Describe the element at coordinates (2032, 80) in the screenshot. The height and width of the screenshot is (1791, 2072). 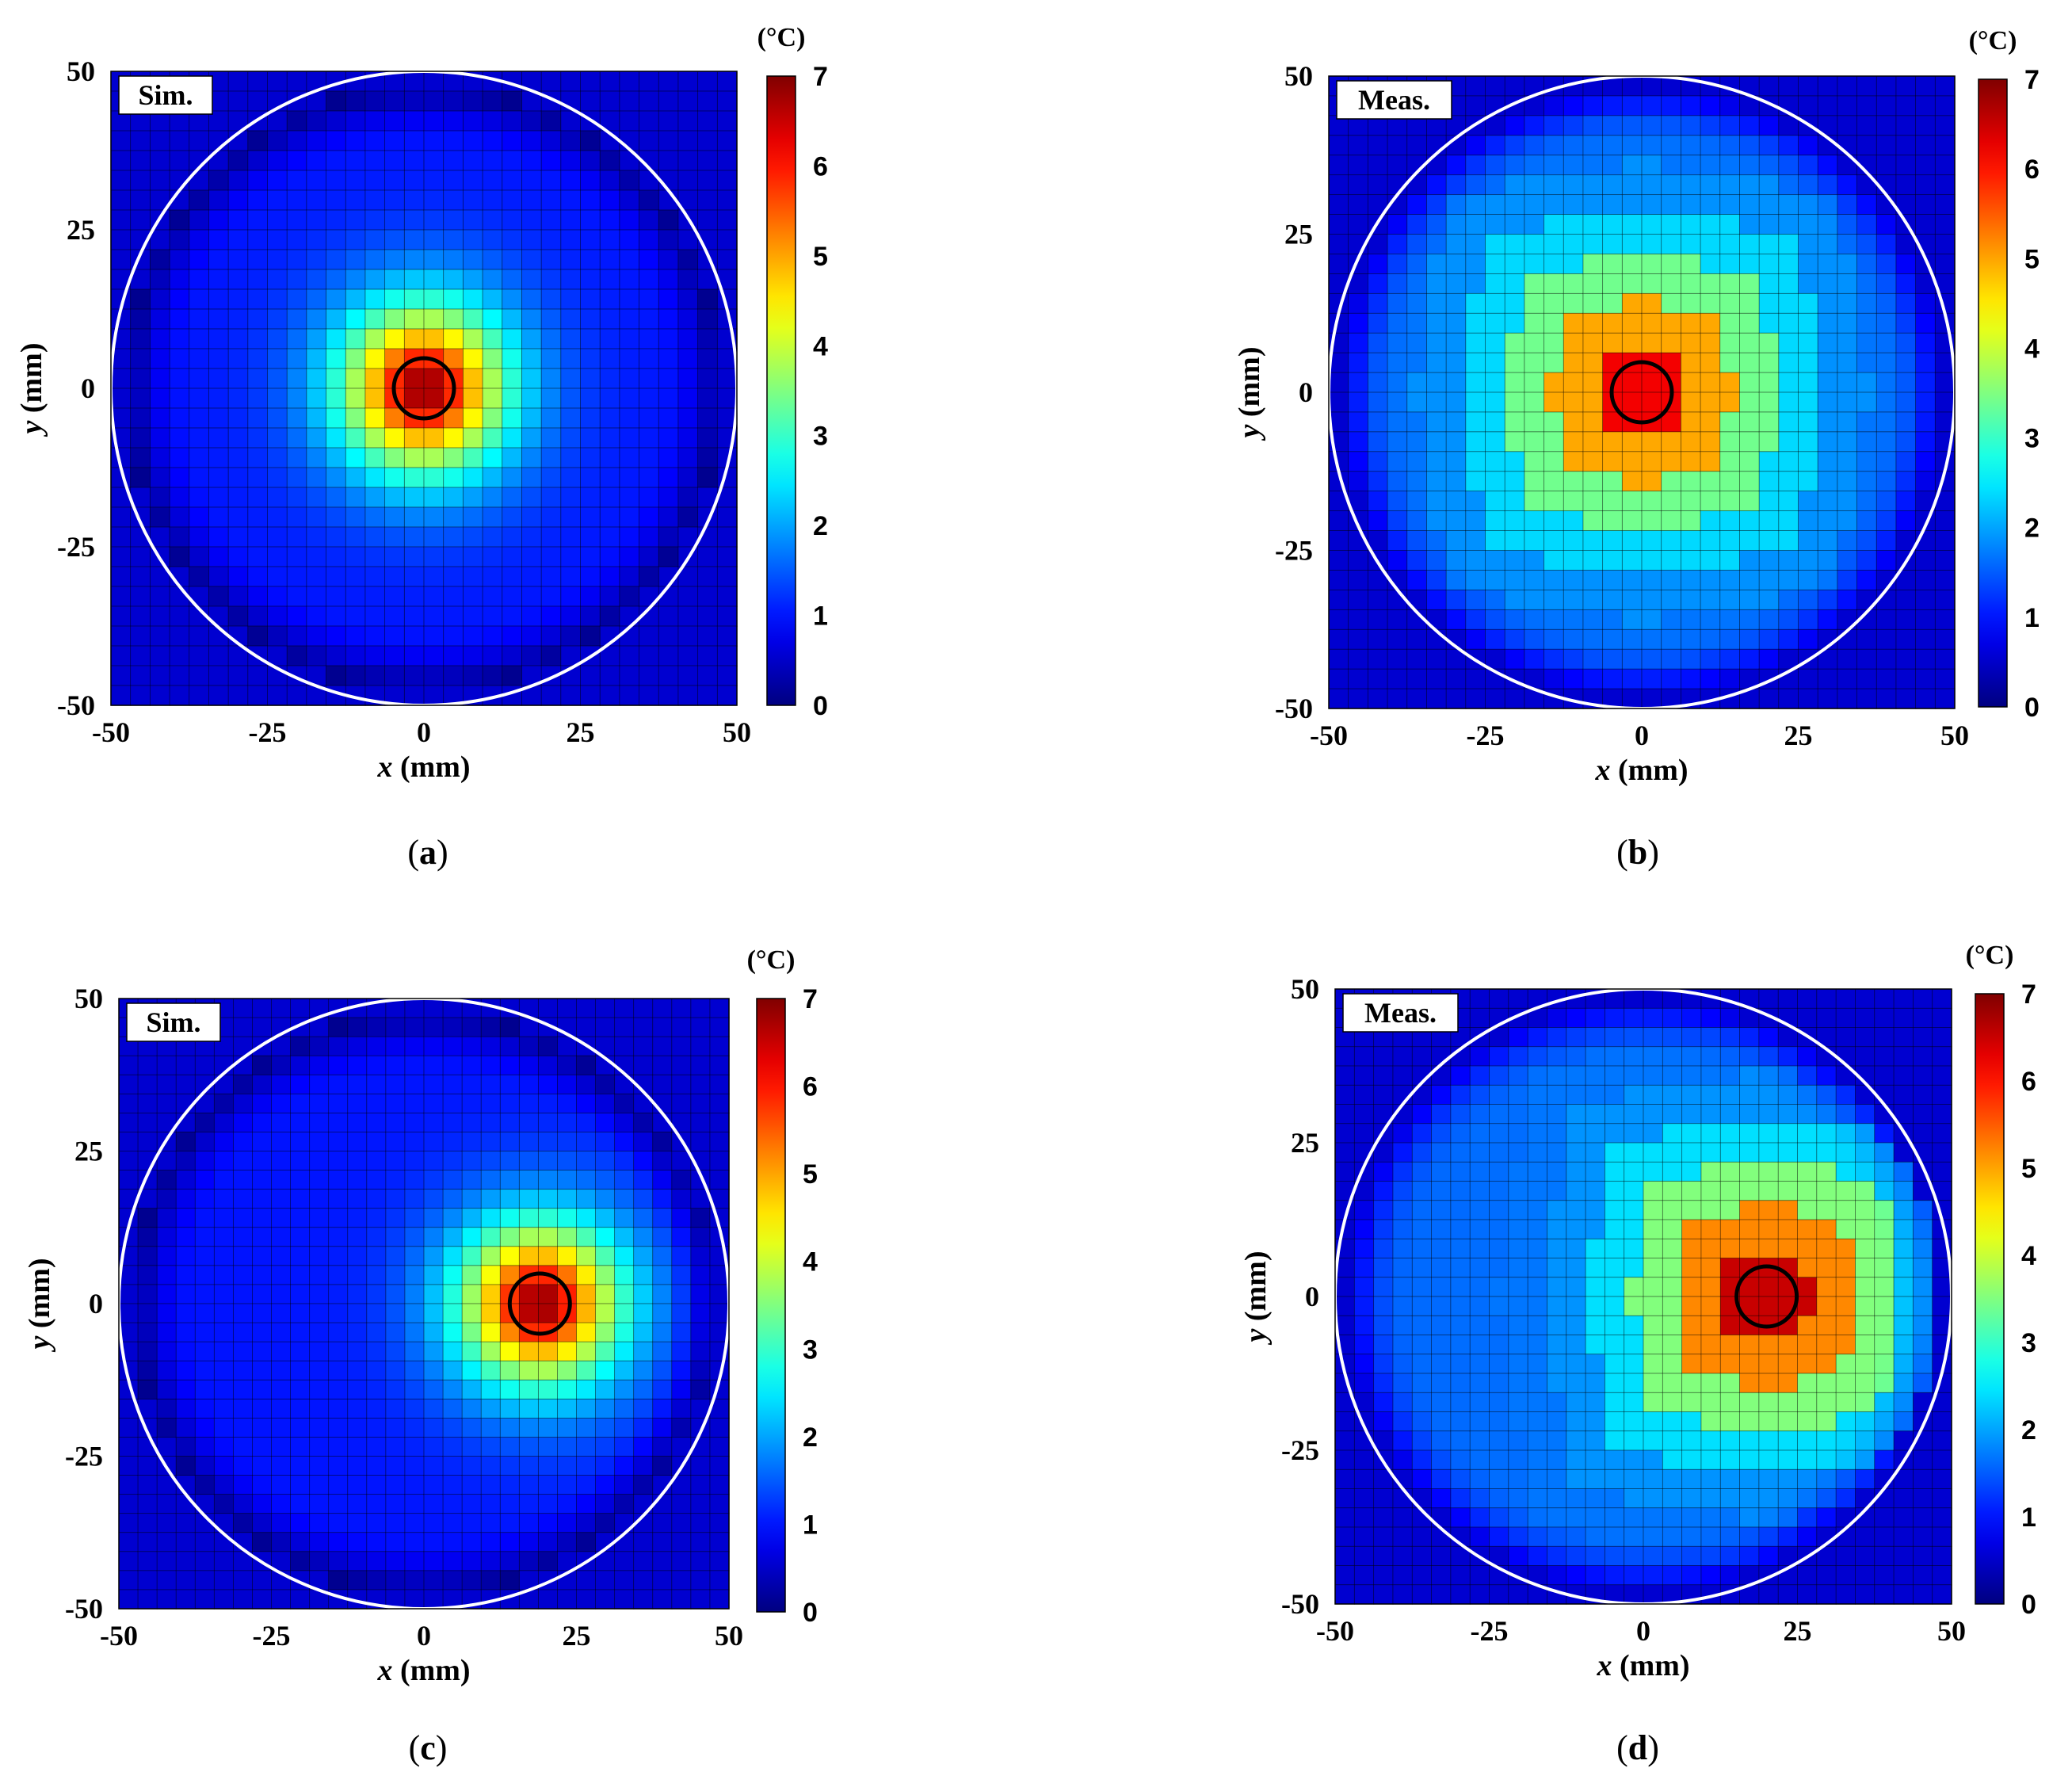
I see `colorbar-tick-label: 7` at that location.